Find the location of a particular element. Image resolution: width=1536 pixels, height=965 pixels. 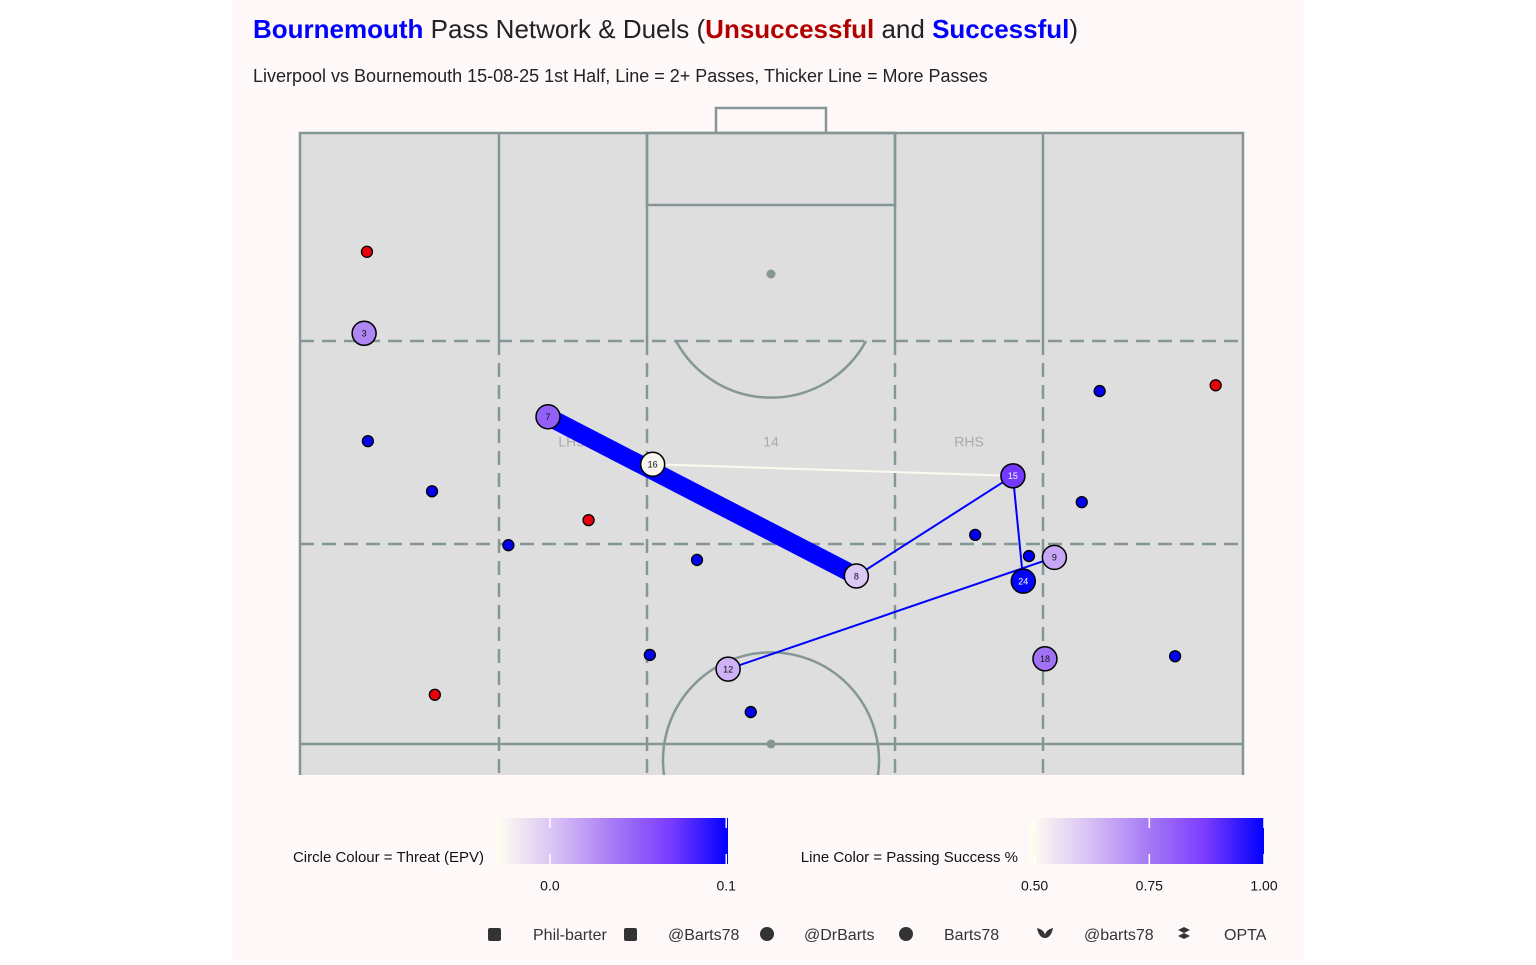

footer-icons is located at coordinates (839, 934).